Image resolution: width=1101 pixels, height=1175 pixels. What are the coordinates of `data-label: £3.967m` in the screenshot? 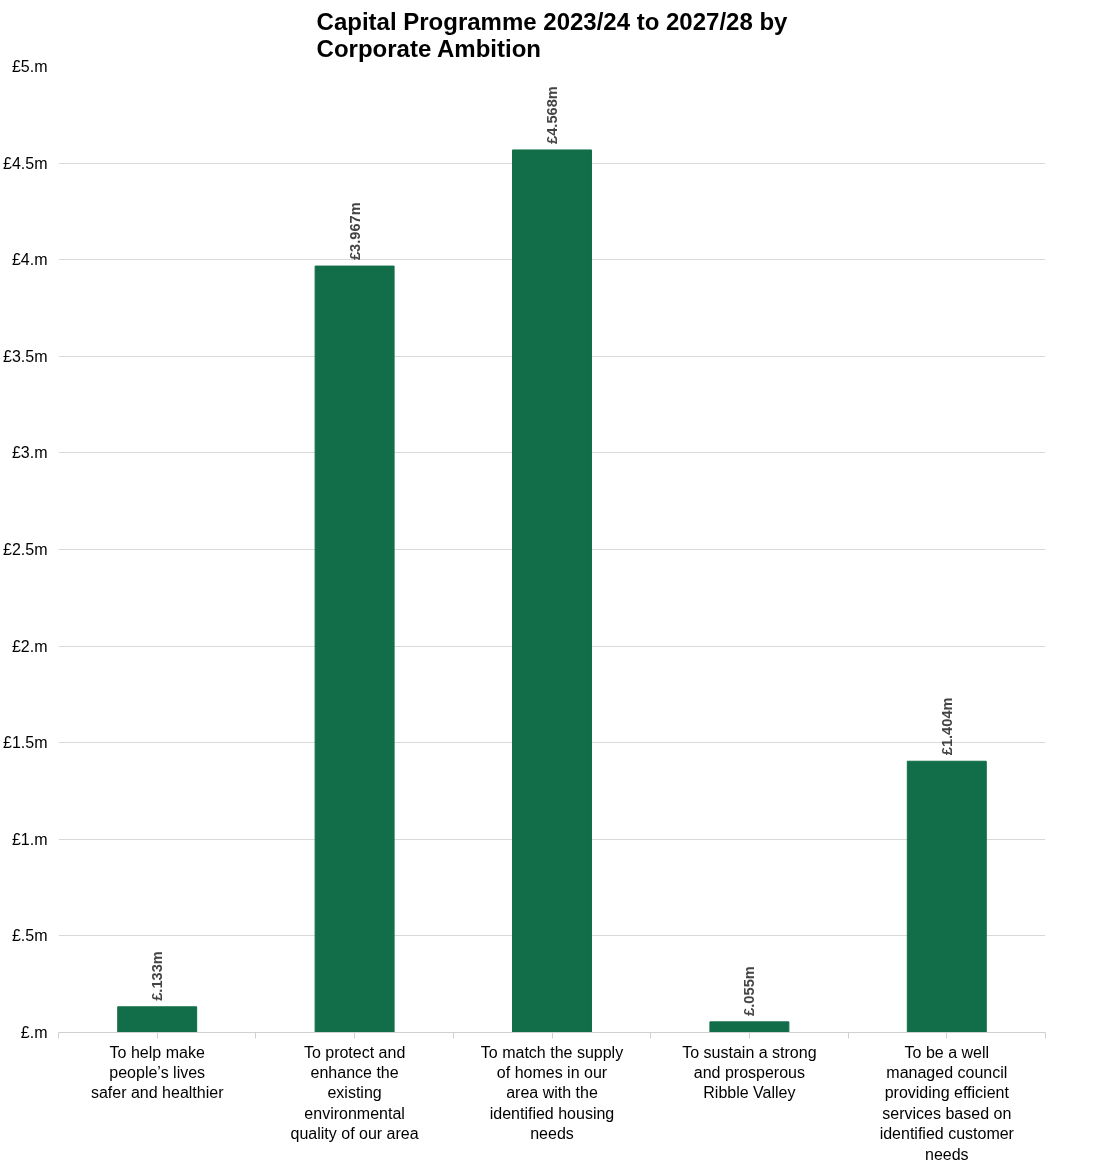 It's located at (354, 231).